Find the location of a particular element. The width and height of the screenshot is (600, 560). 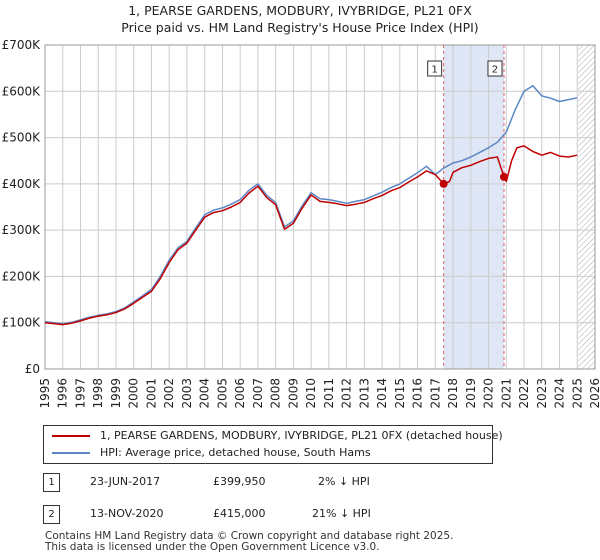

x-tick-label: 2015 is located at coordinates (400, 393).